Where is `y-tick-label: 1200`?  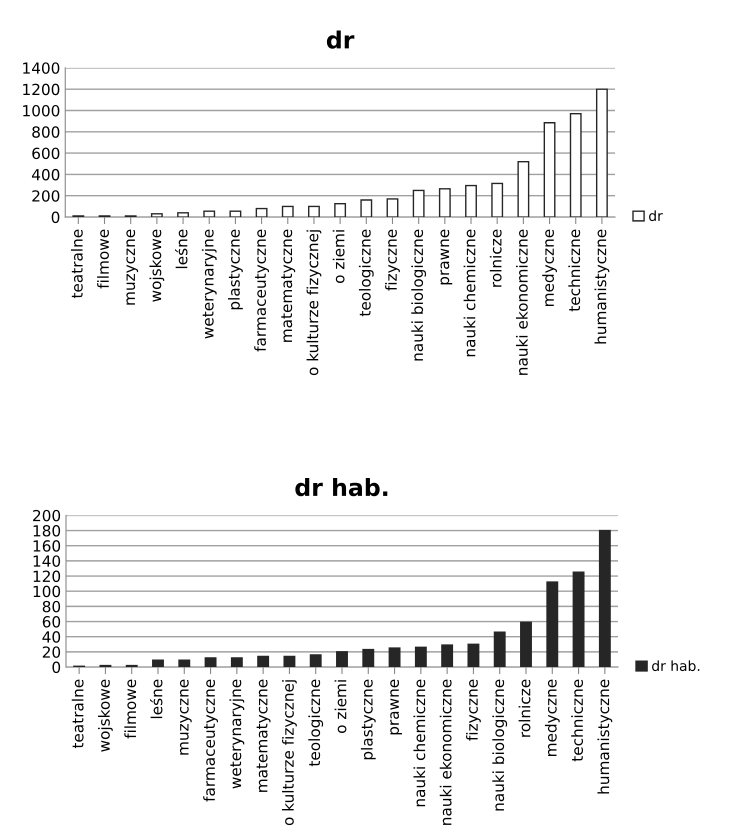
y-tick-label: 1200 is located at coordinates (41, 90).